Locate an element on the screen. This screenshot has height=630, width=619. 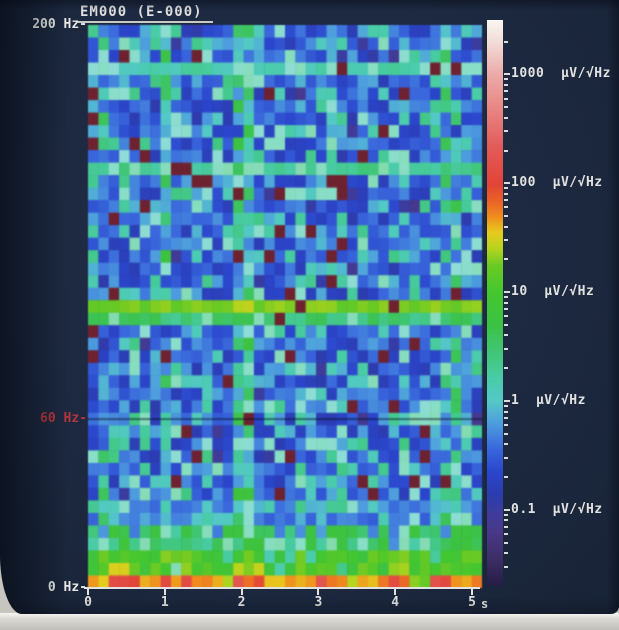
colorbar-label: 100 µV/√Hz is located at coordinates (557, 183).